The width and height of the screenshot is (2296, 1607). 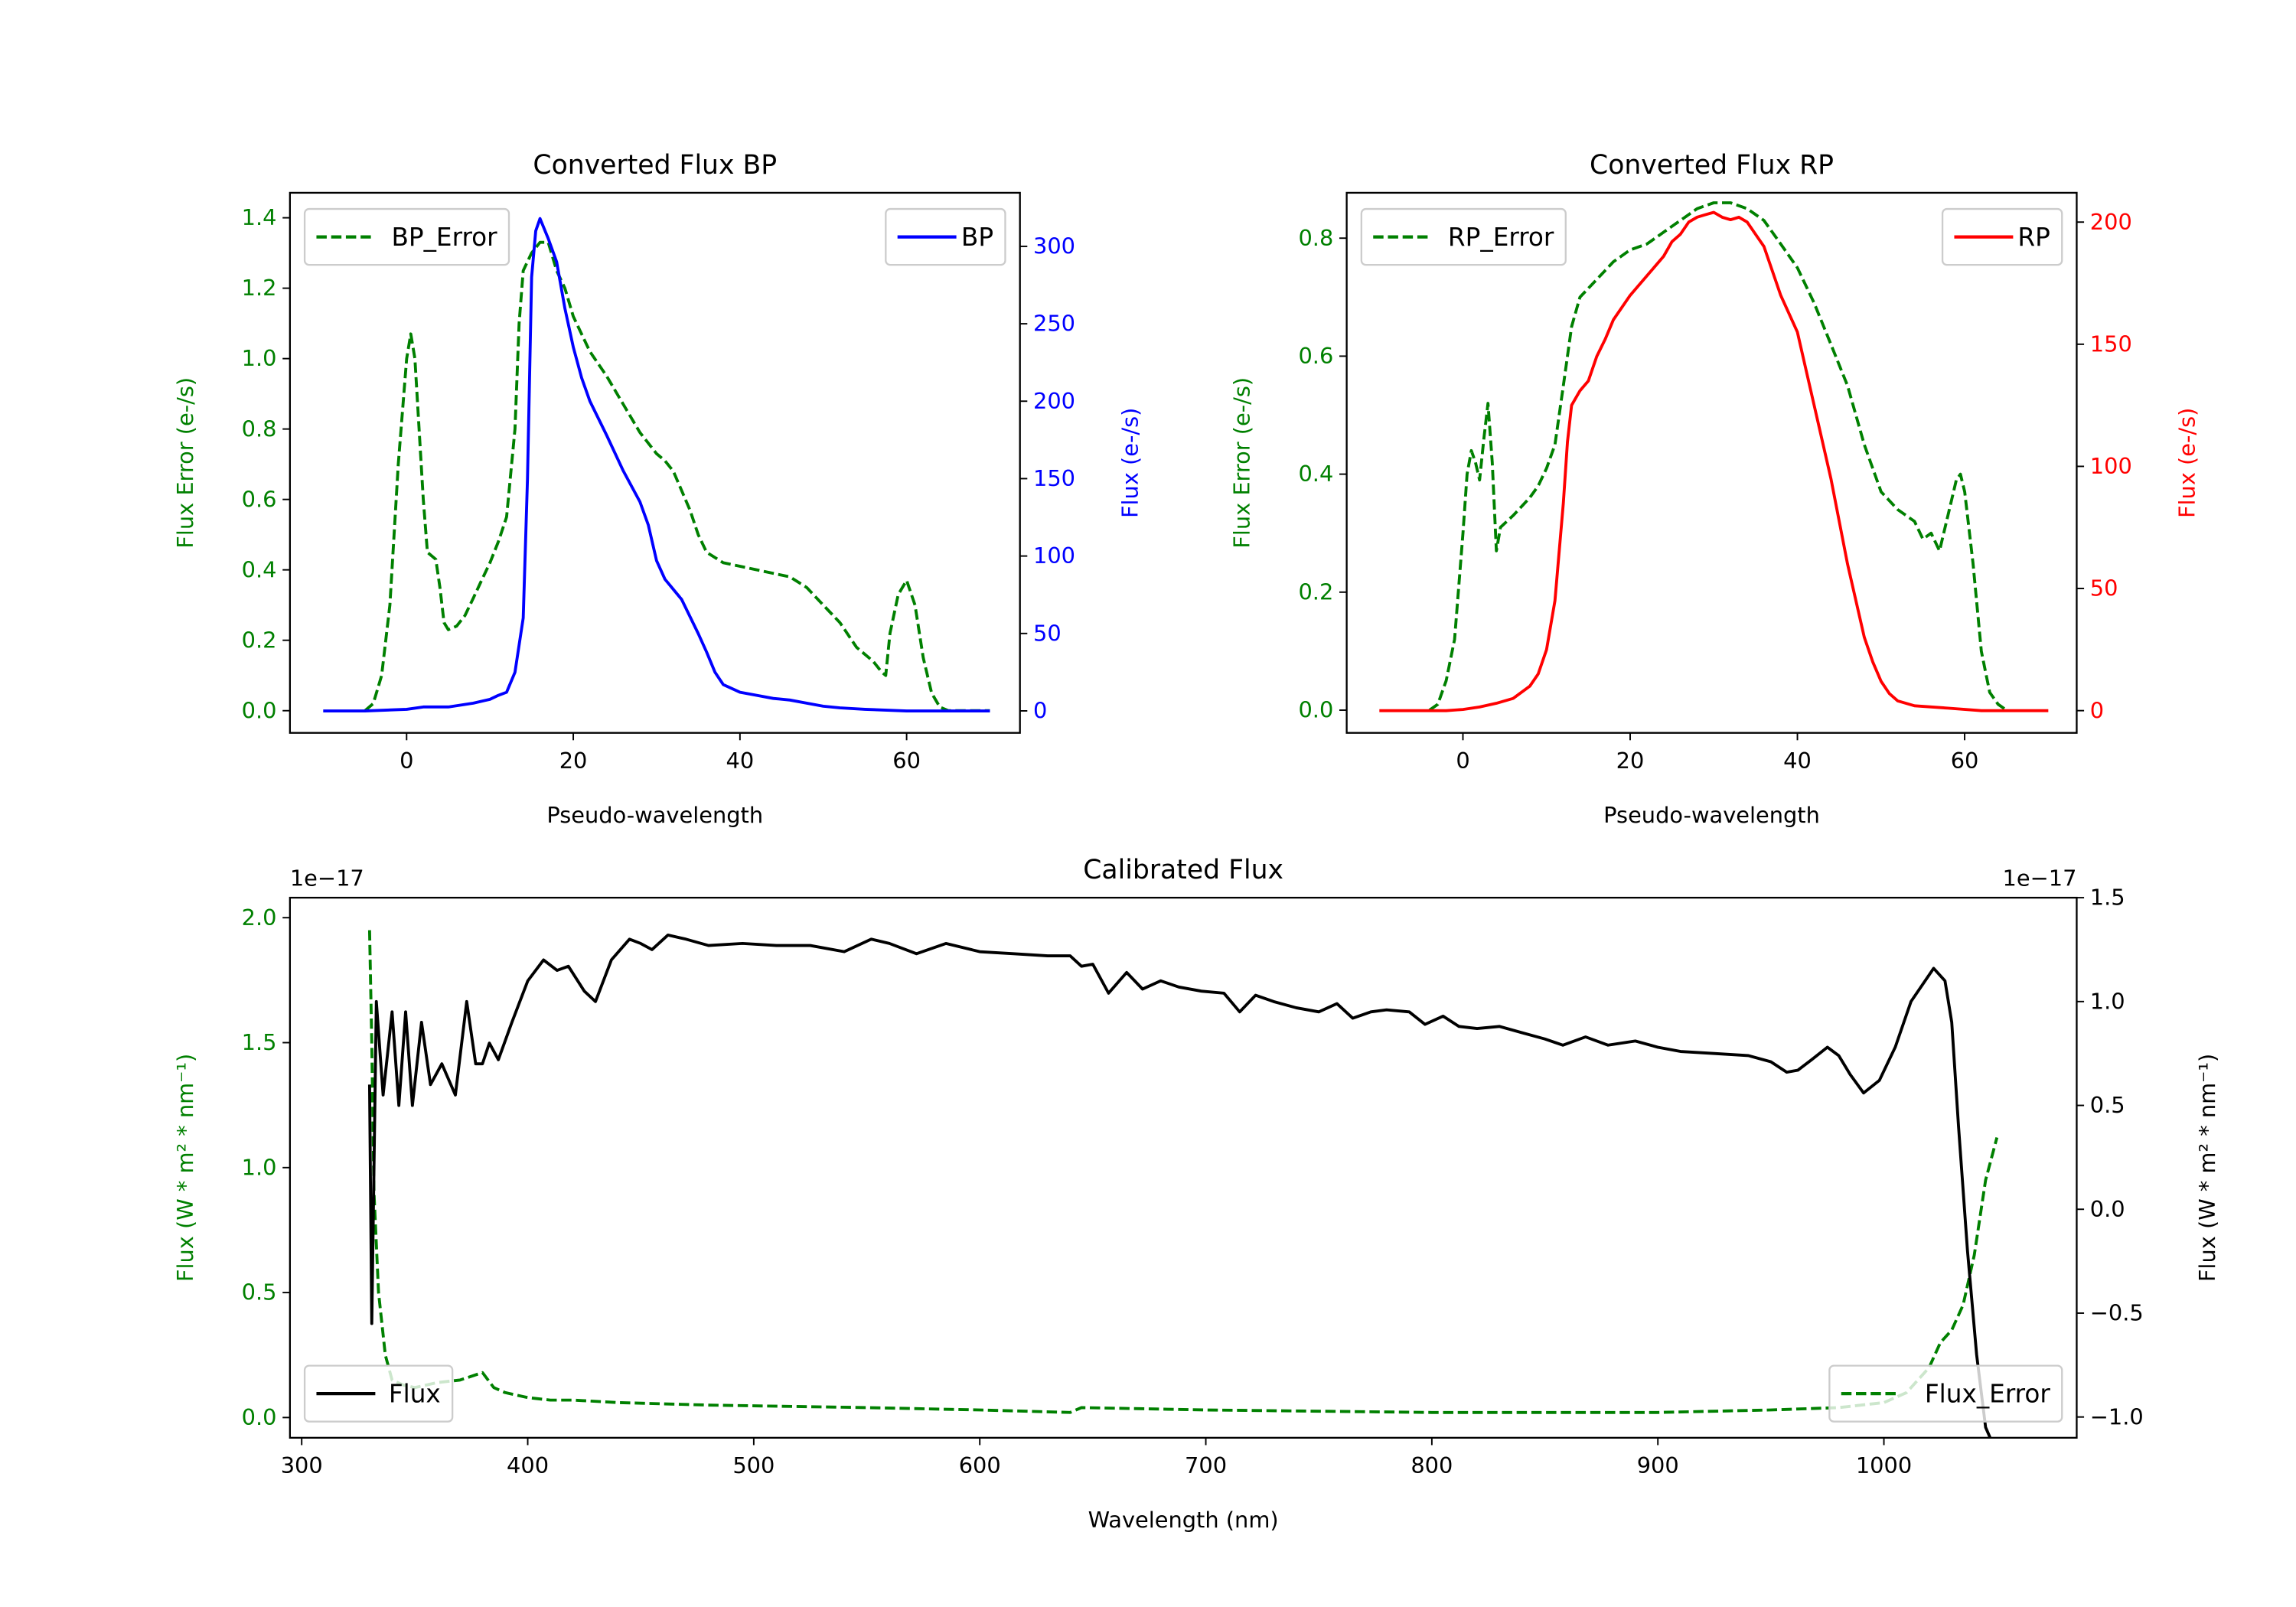 What do you see at coordinates (2117, 1416) in the screenshot?
I see `y-right-tick-label: −1.0` at bounding box center [2117, 1416].